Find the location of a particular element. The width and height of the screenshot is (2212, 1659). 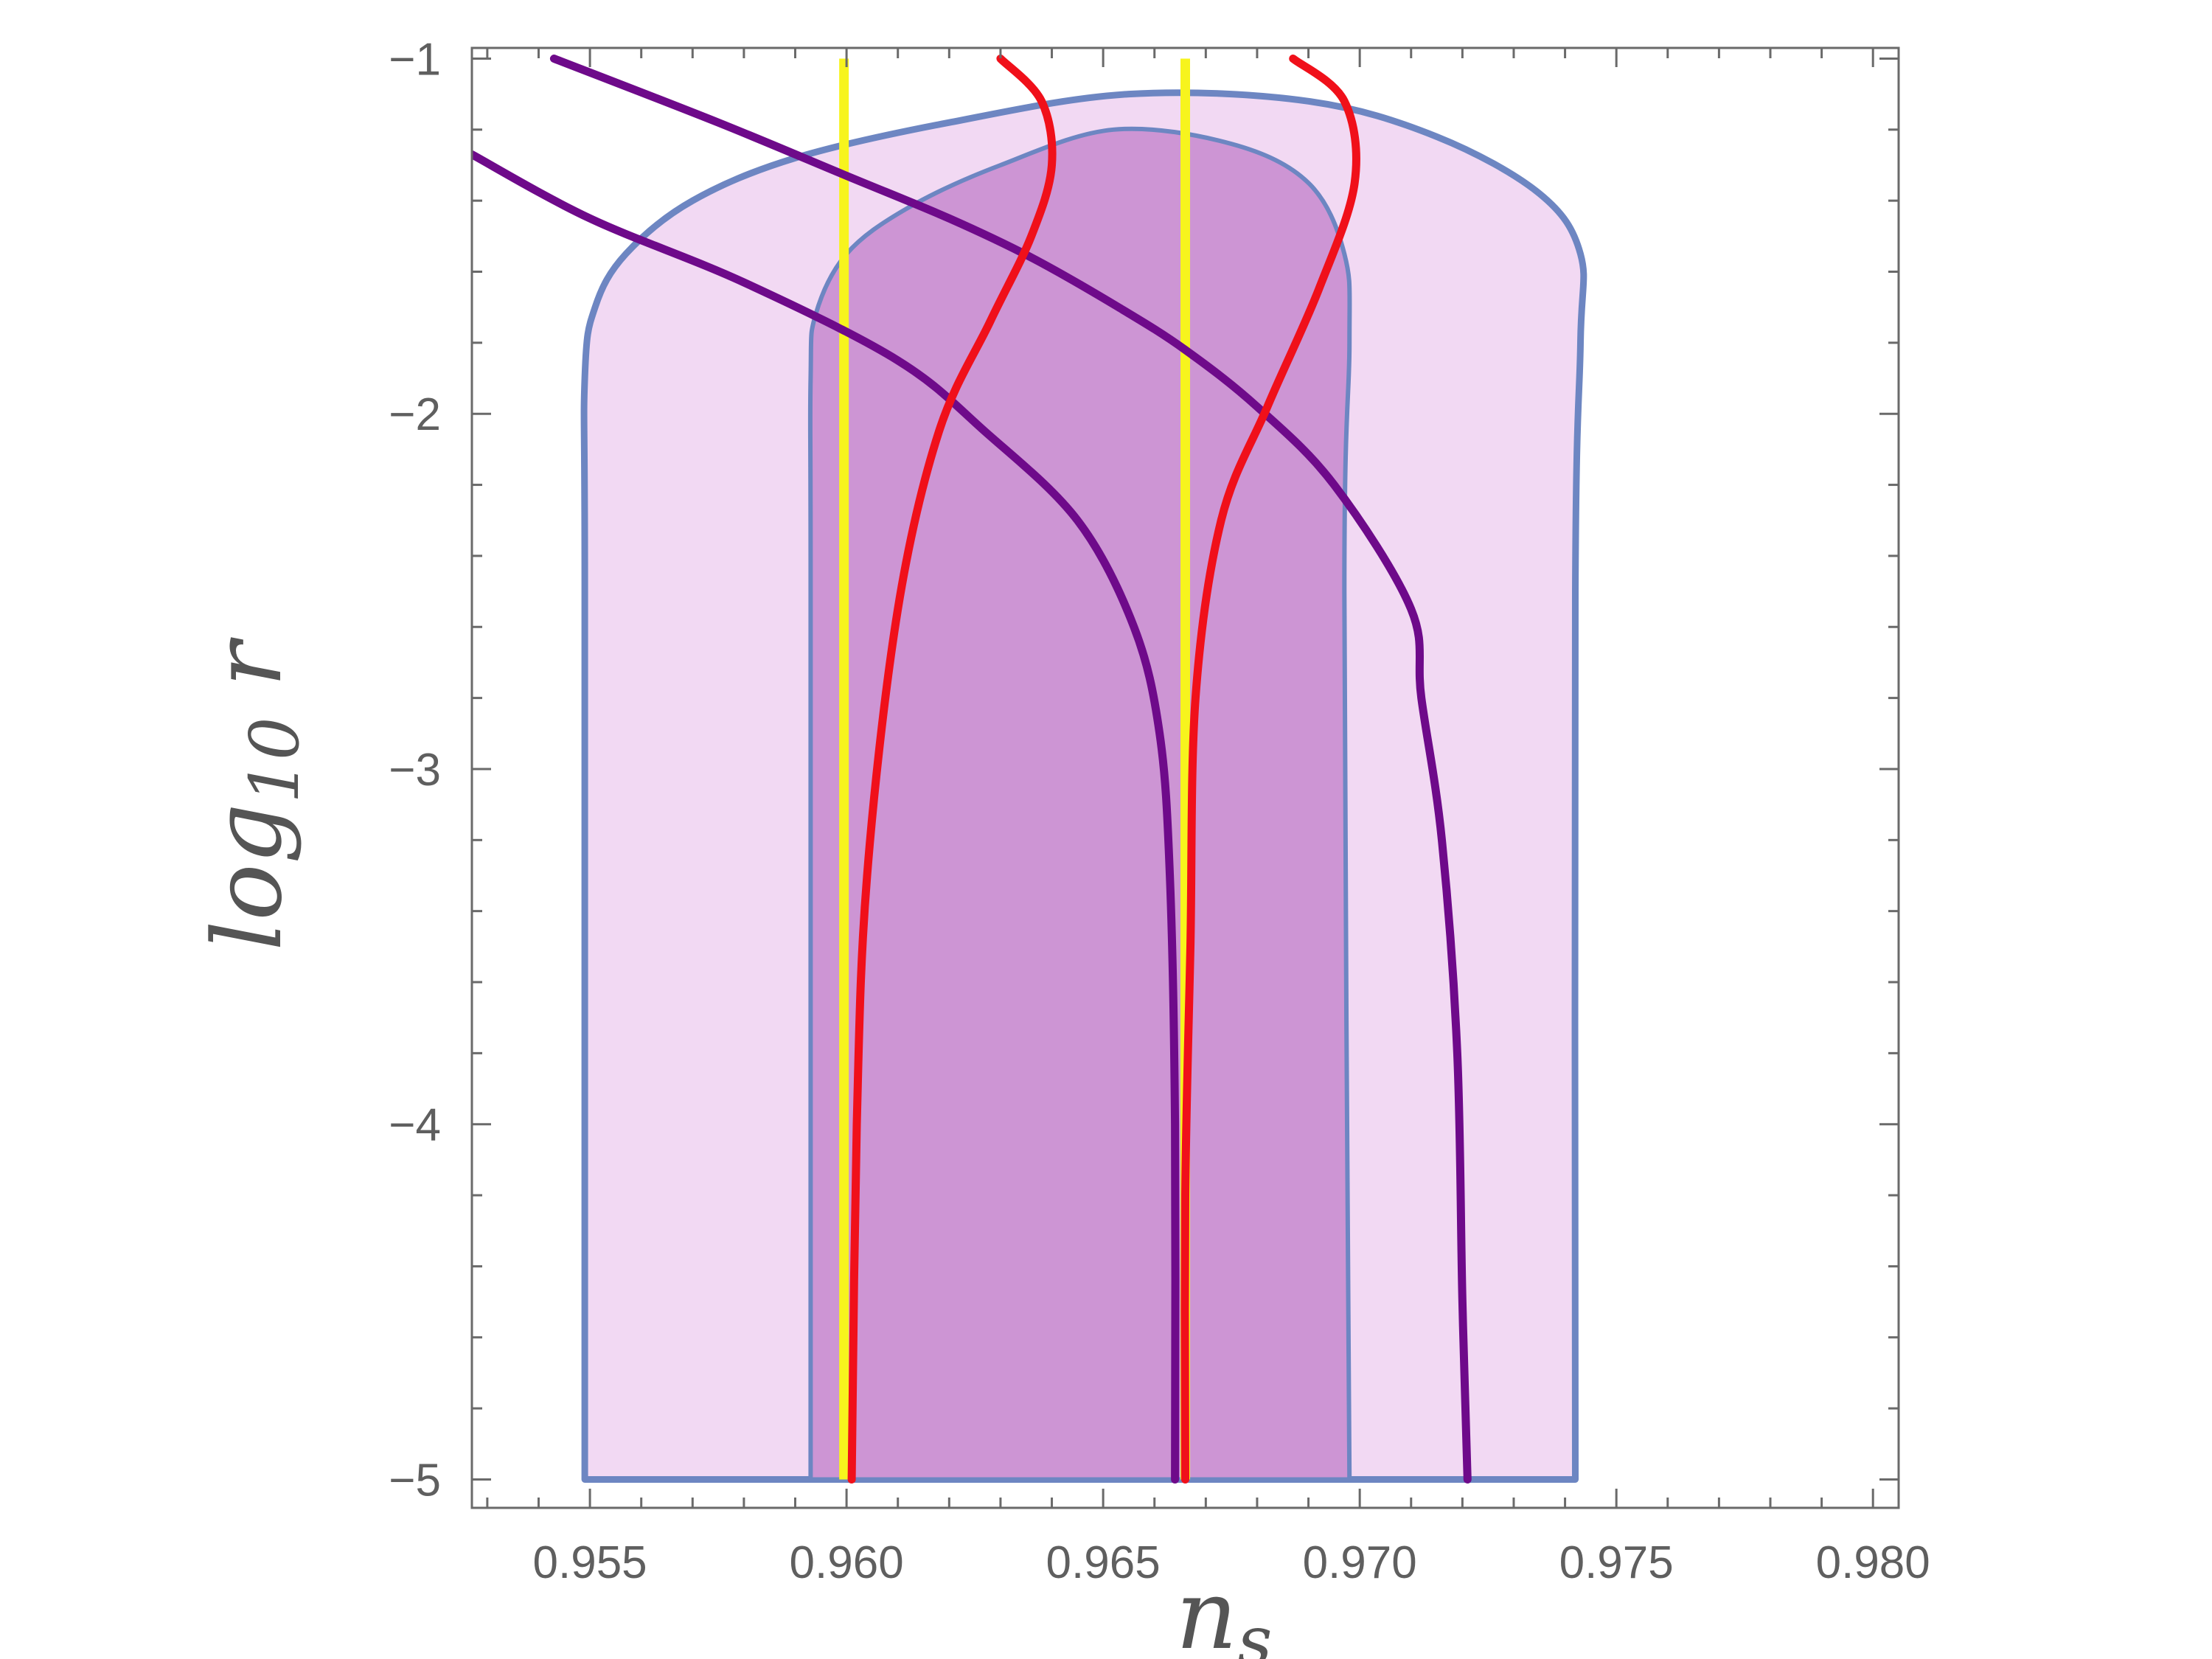

x-tick-label: 0.960 is located at coordinates (847, 1562).